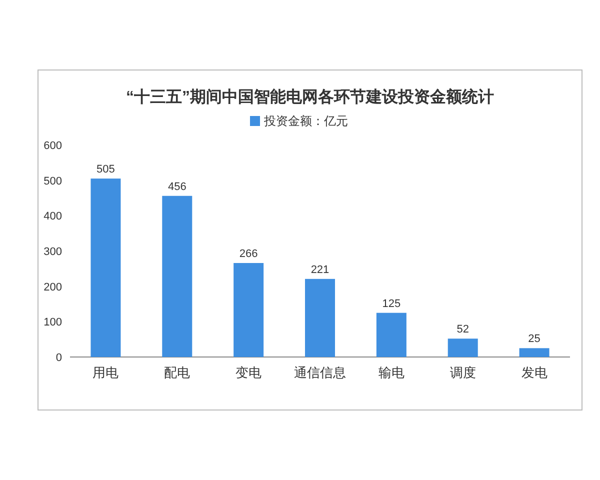 The width and height of the screenshot is (600, 480). What do you see at coordinates (391, 372) in the screenshot?
I see `x-tick-label: 输电` at bounding box center [391, 372].